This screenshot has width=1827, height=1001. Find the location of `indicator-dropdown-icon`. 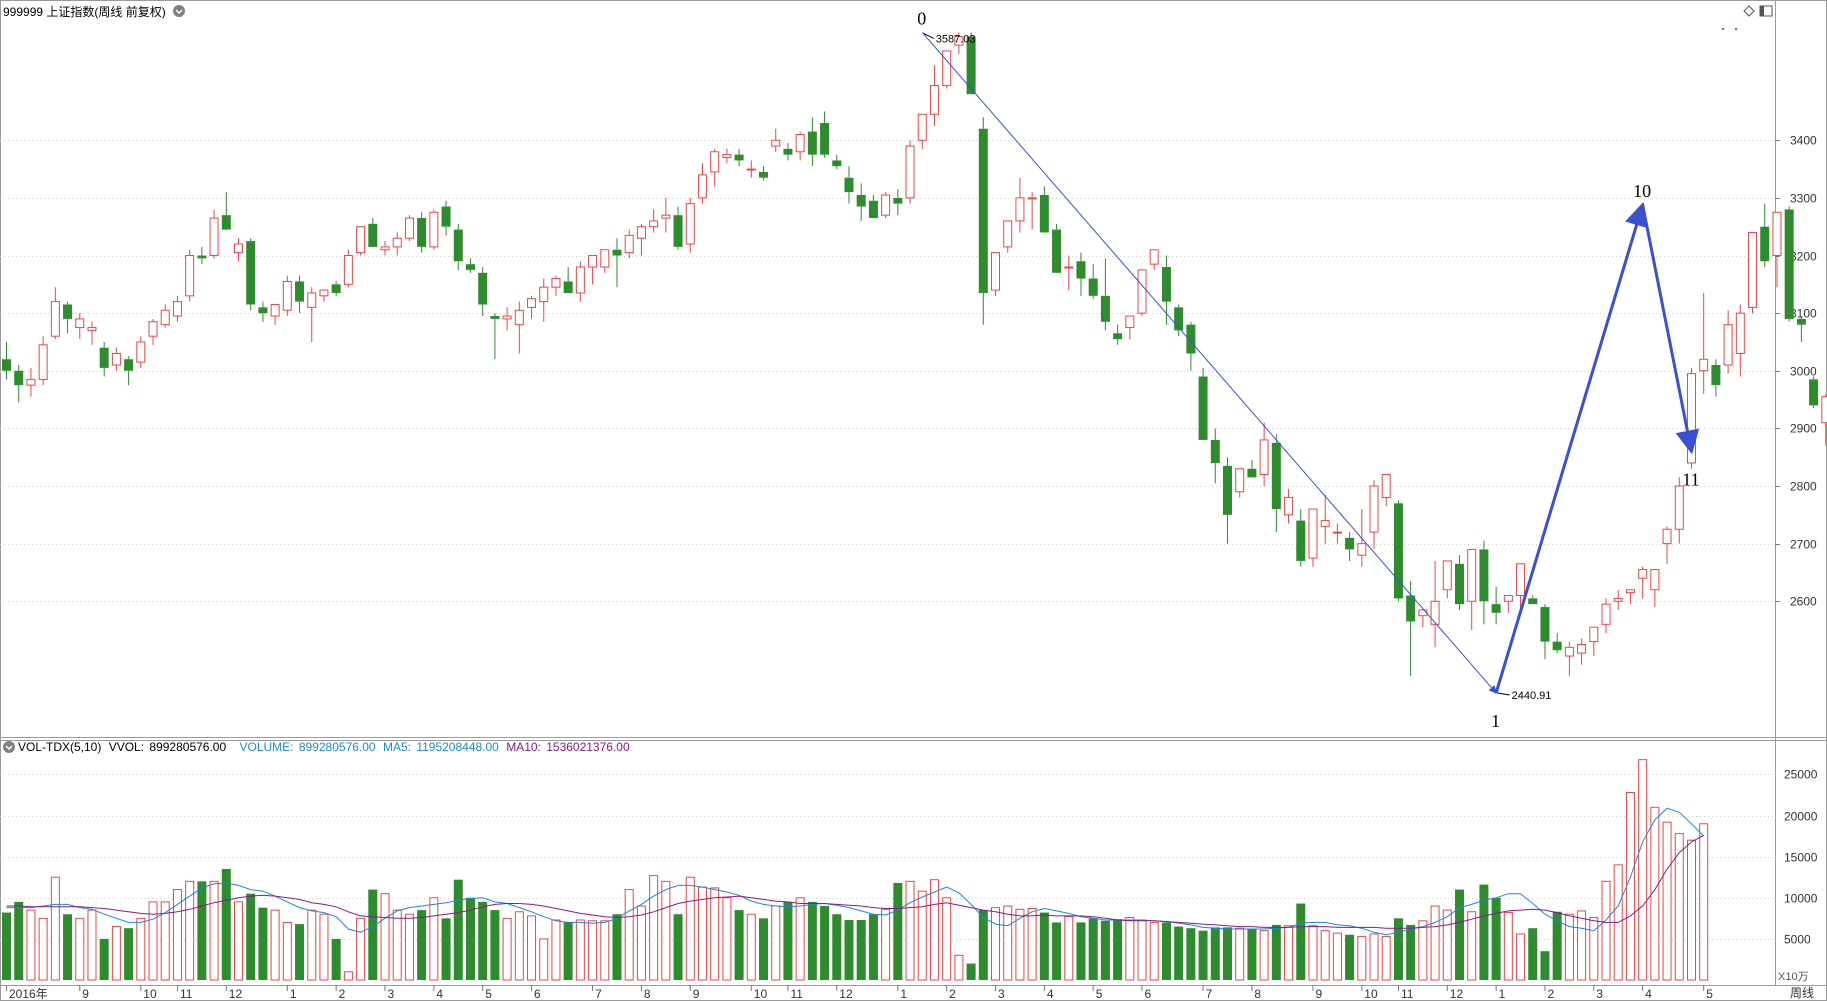

indicator-dropdown-icon is located at coordinates (9, 747).